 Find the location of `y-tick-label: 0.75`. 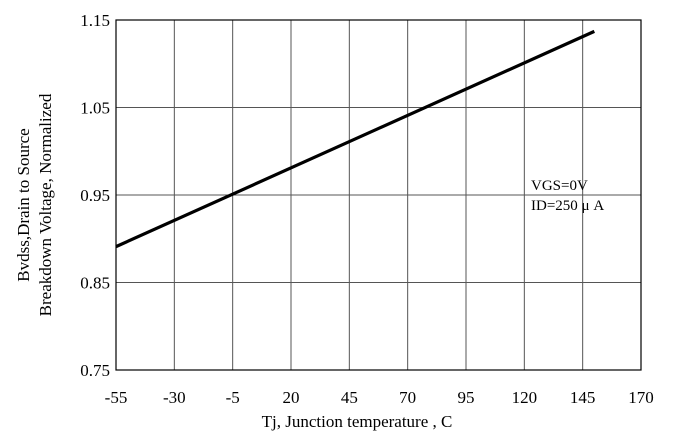

y-tick-label: 0.75 is located at coordinates (95, 370).